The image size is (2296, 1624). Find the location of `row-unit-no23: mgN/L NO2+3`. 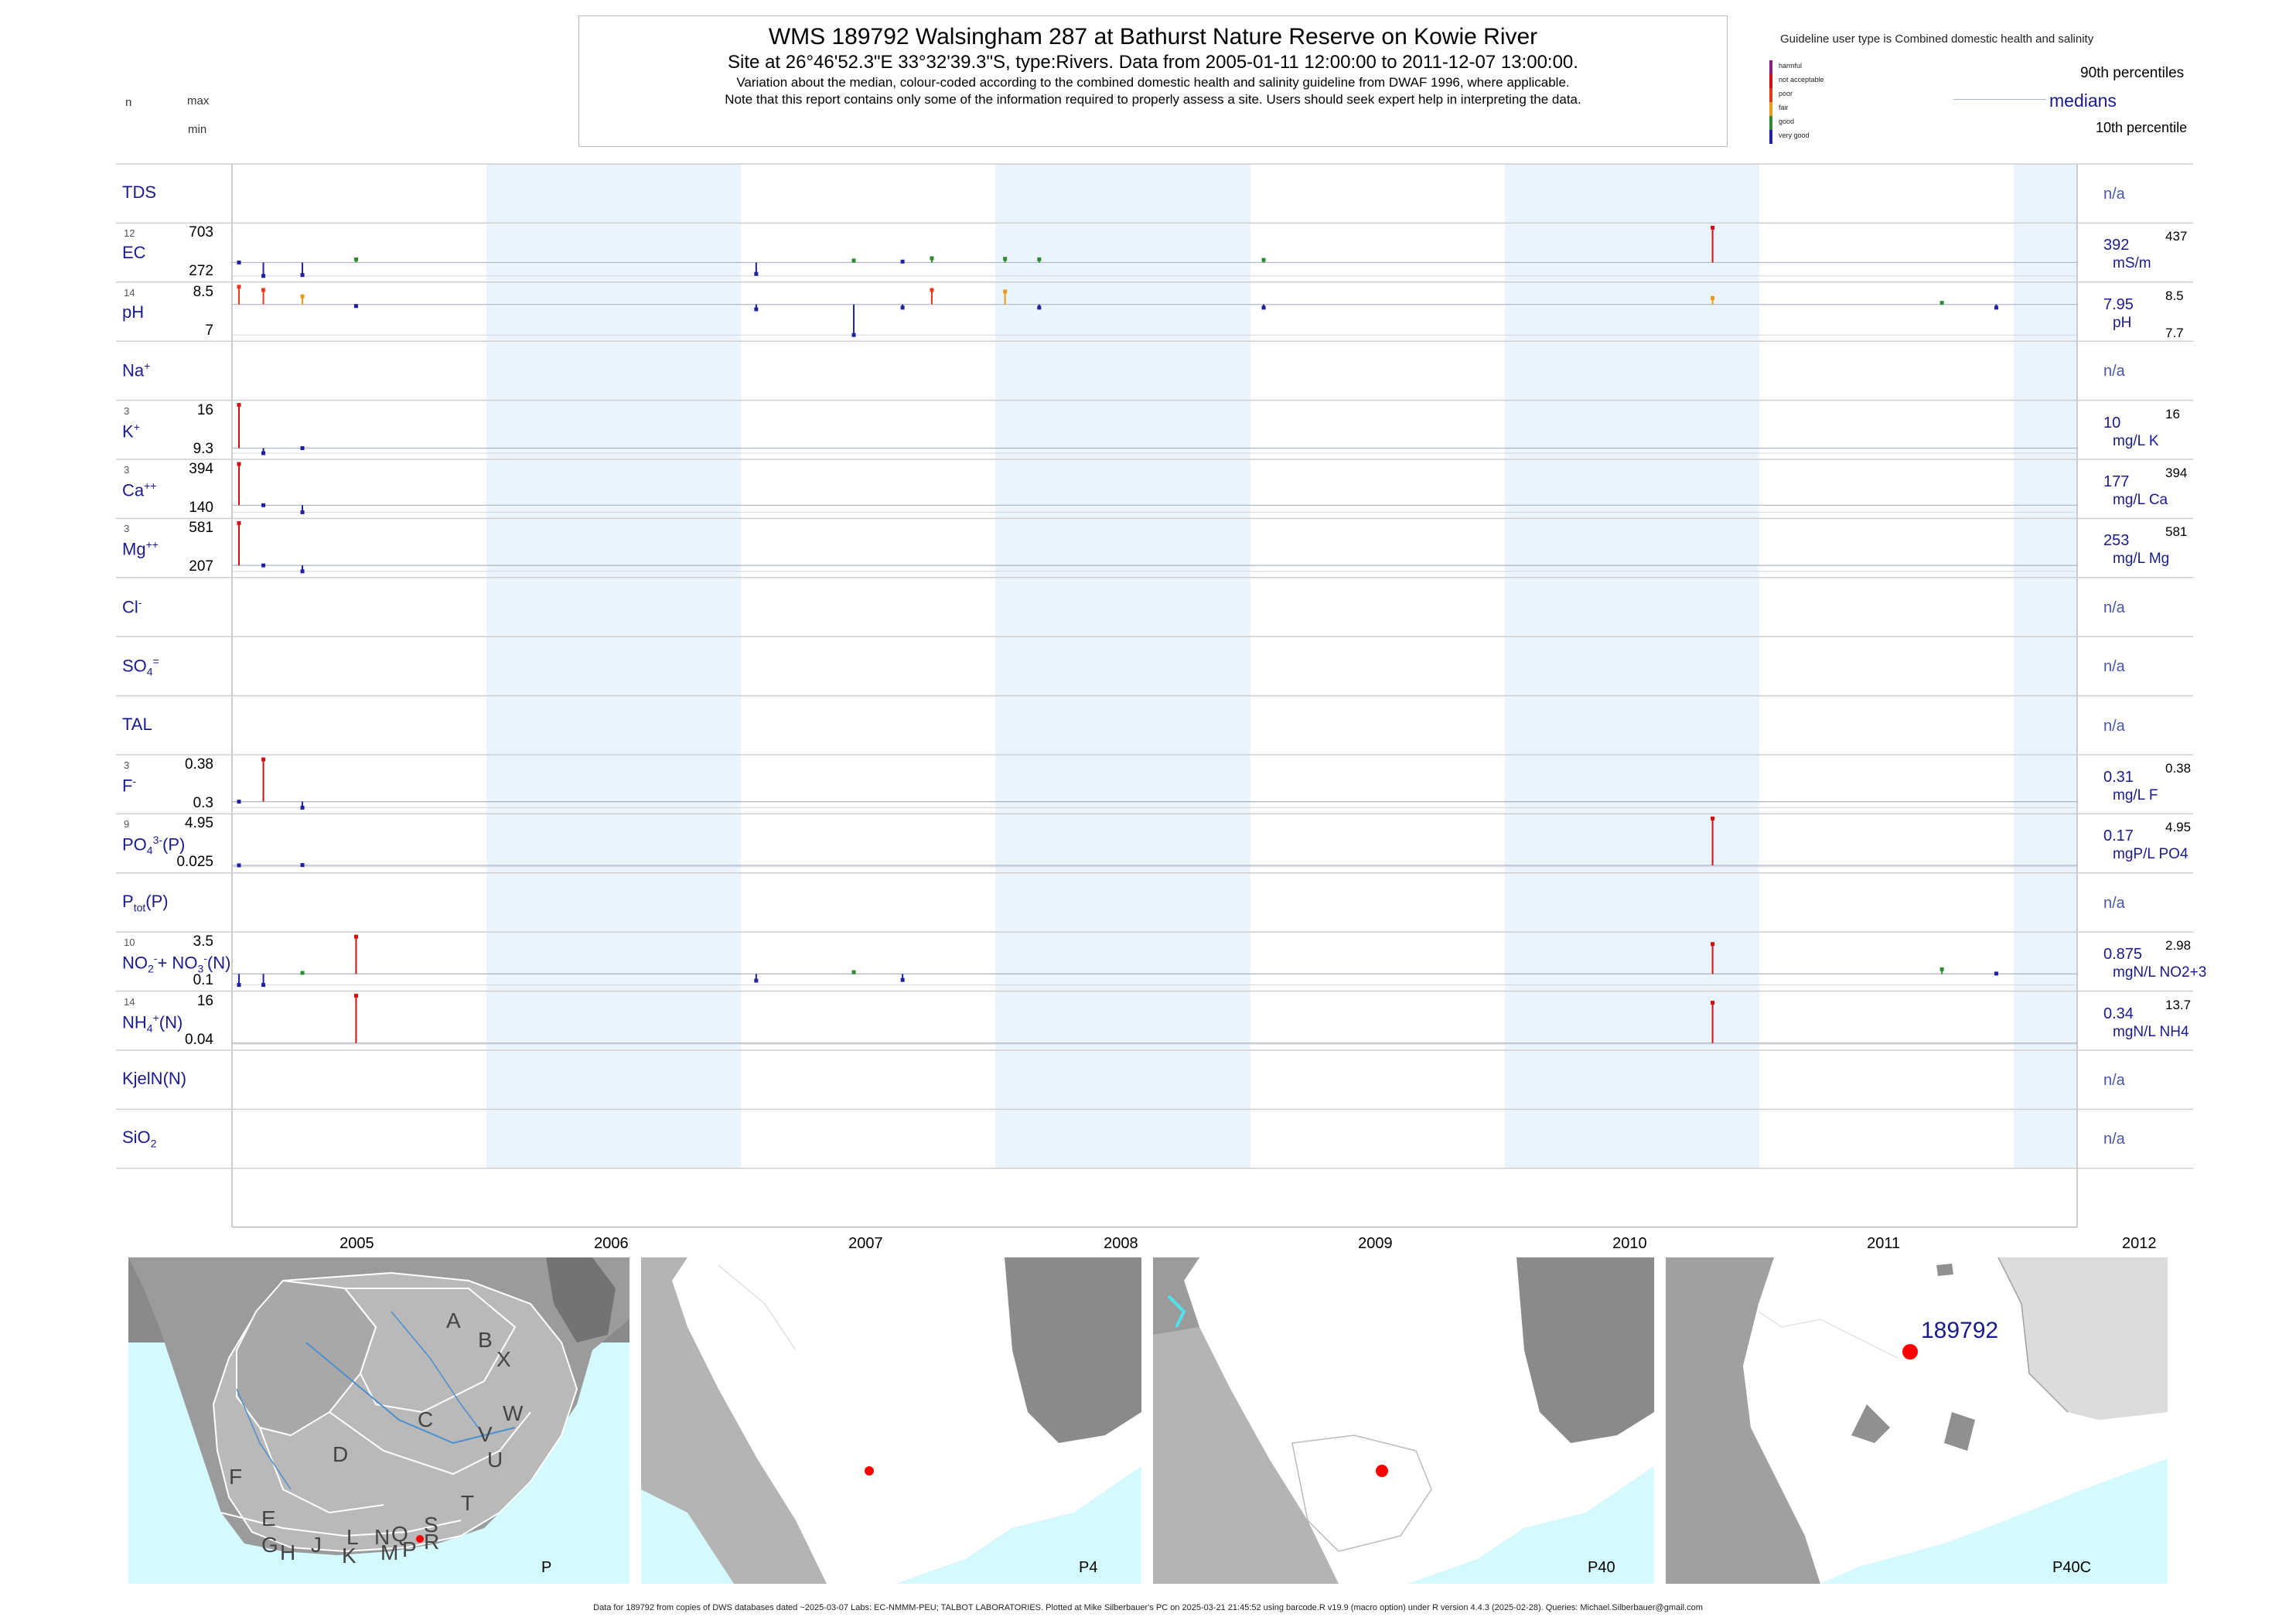

row-unit-no23: mgN/L NO2+3 is located at coordinates (2160, 972).